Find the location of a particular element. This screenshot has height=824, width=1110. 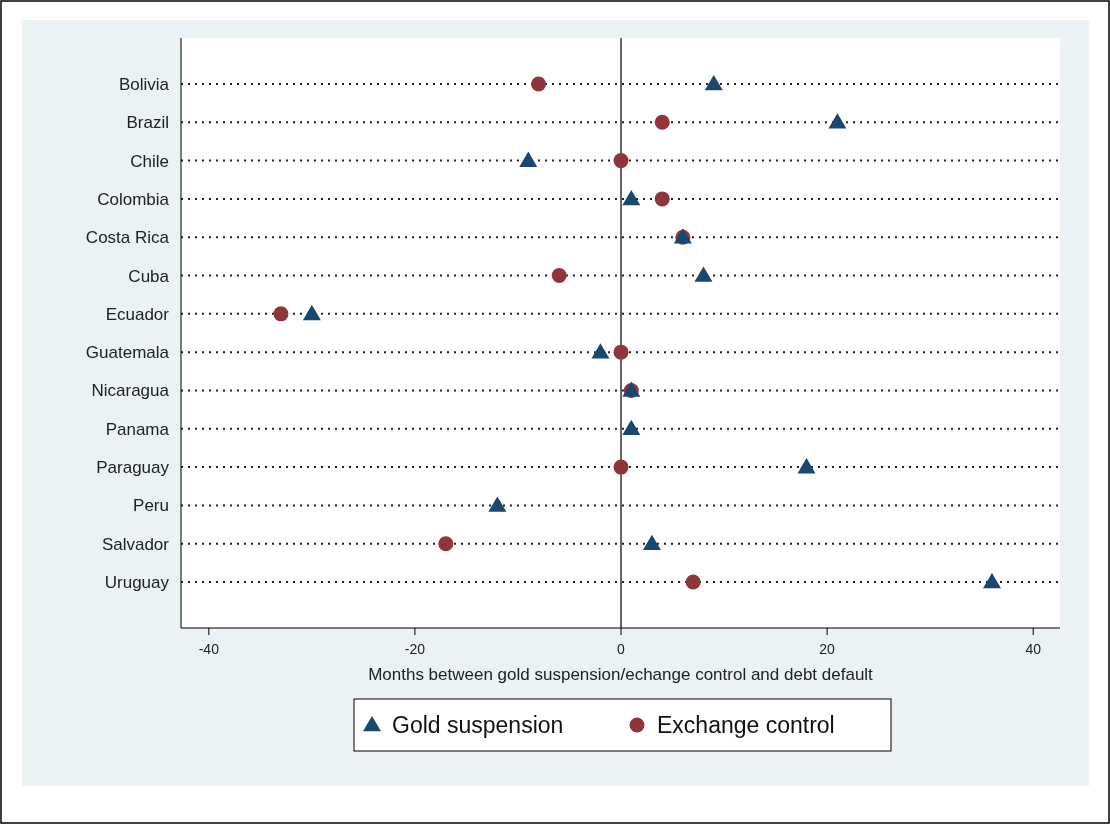

y-tick-label: Colombia is located at coordinates (133, 199).